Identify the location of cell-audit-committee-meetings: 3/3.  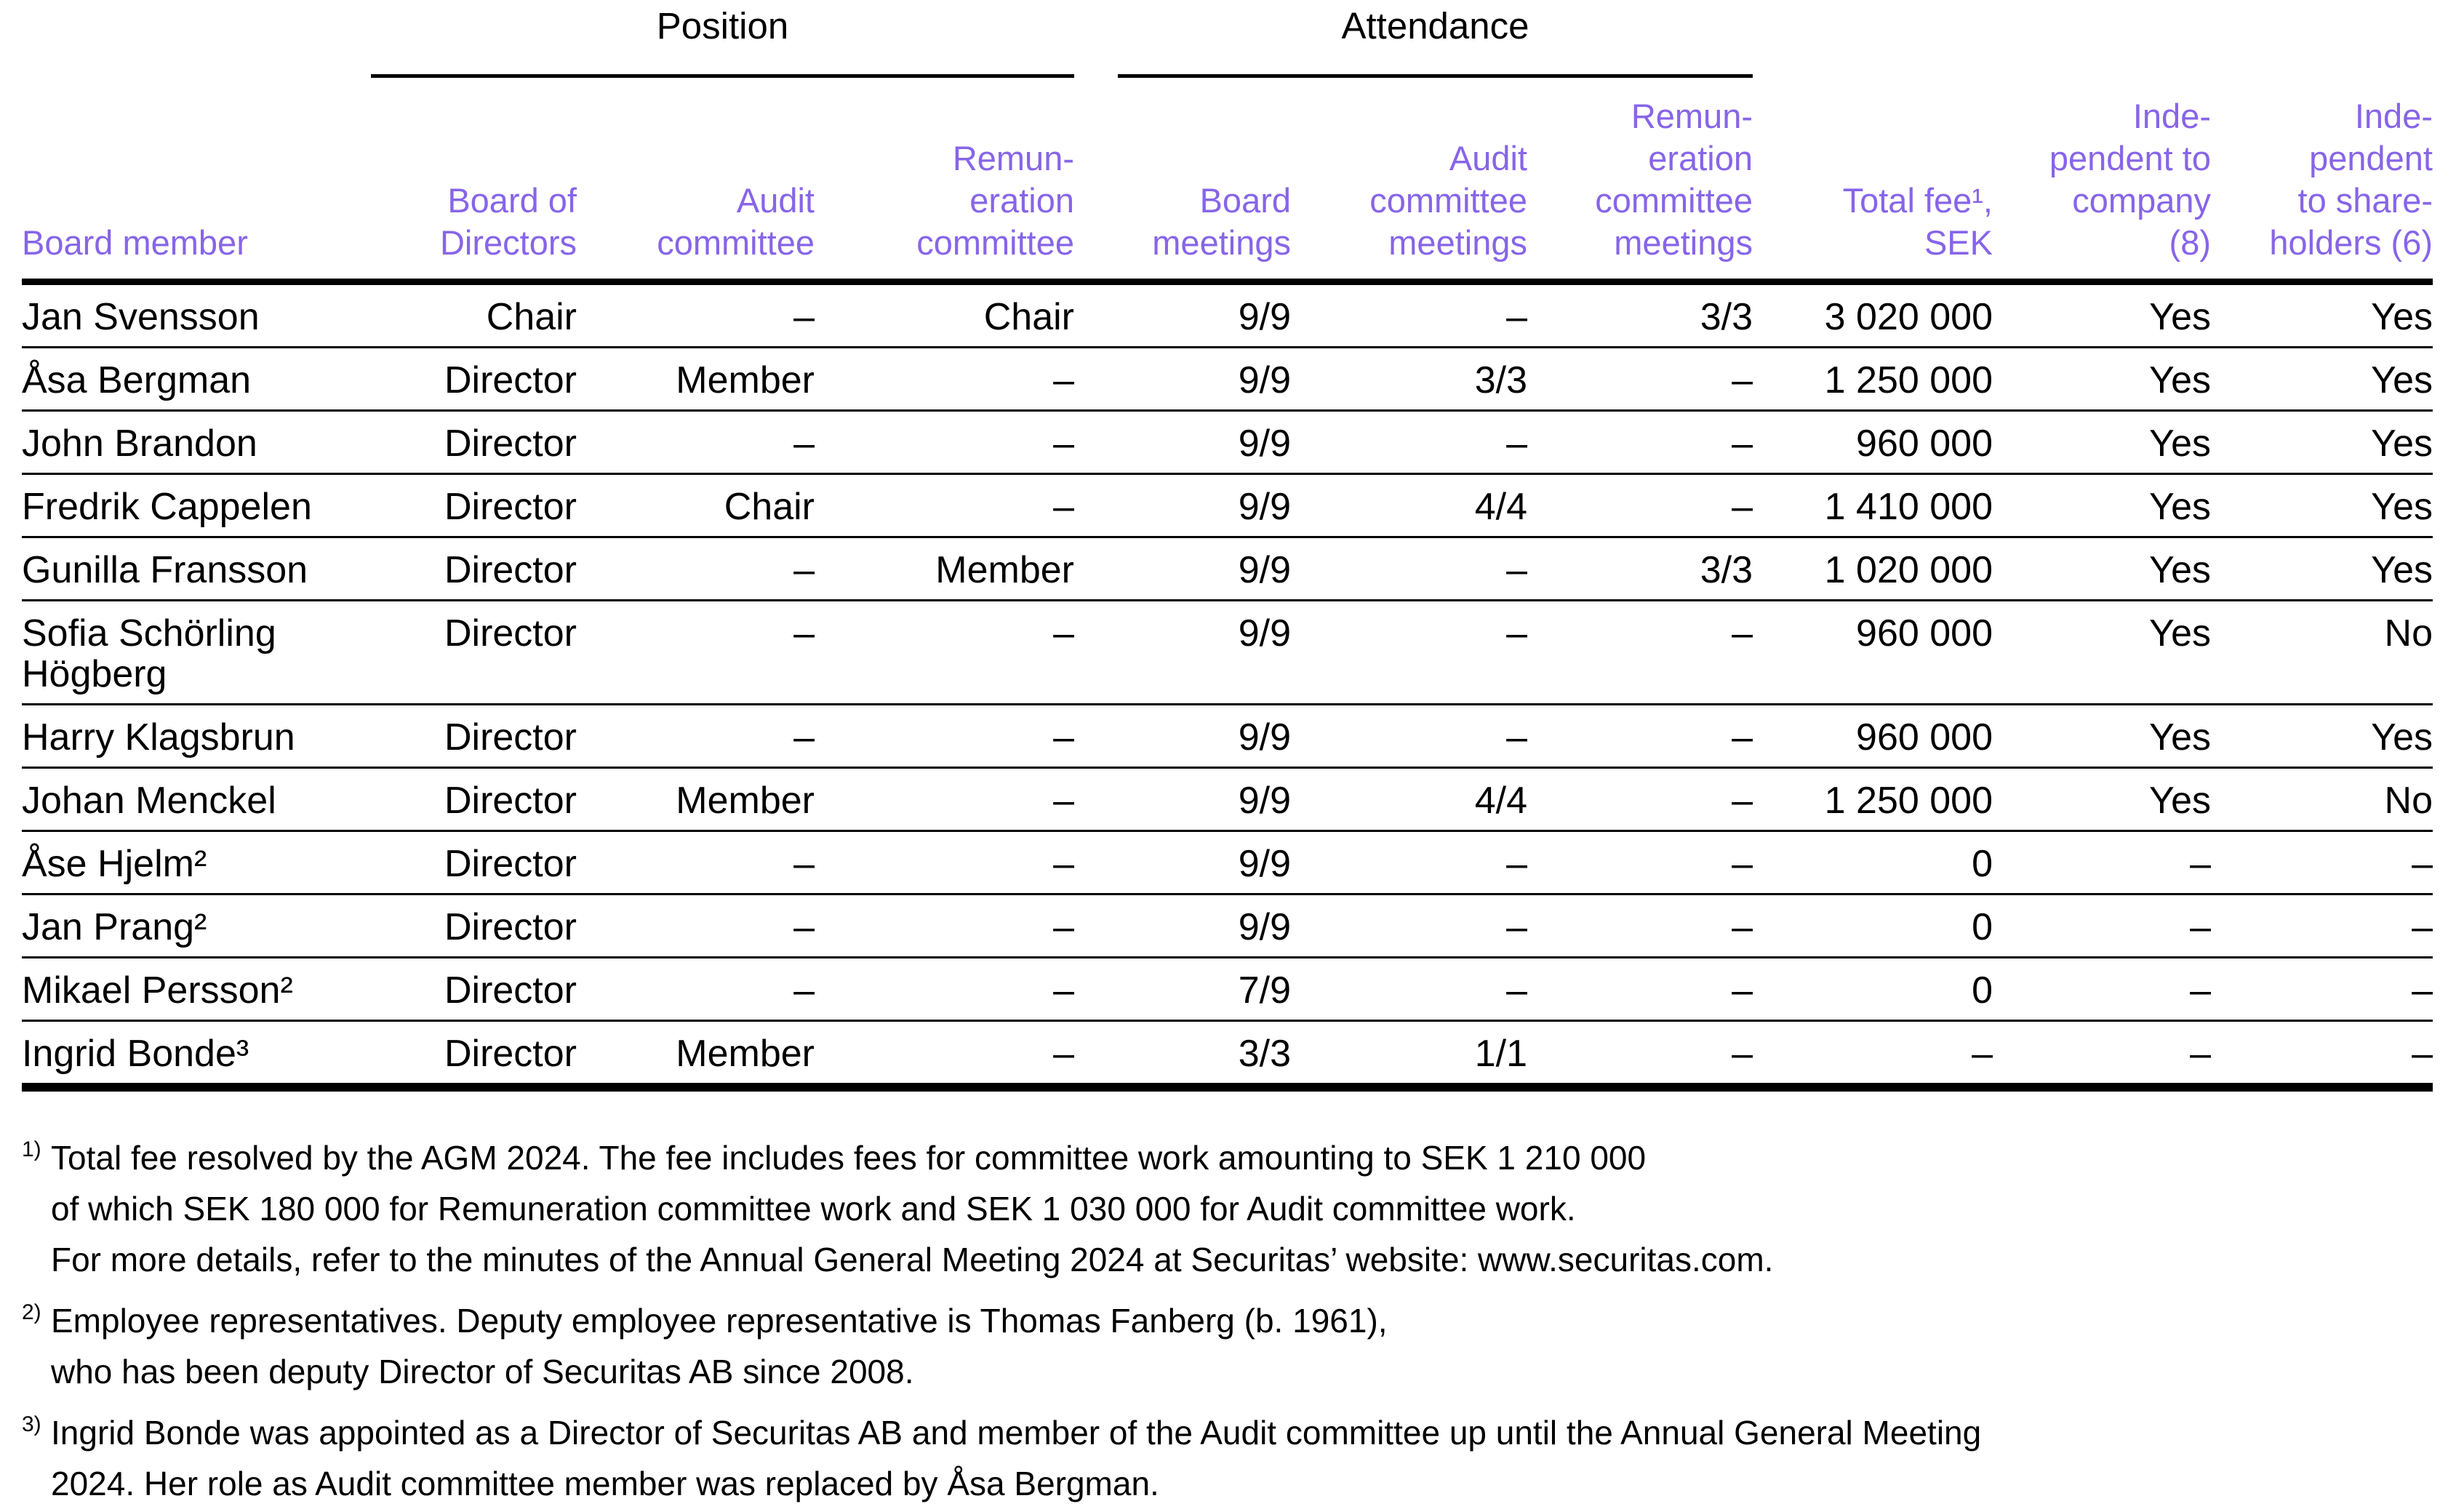
(1409, 379).